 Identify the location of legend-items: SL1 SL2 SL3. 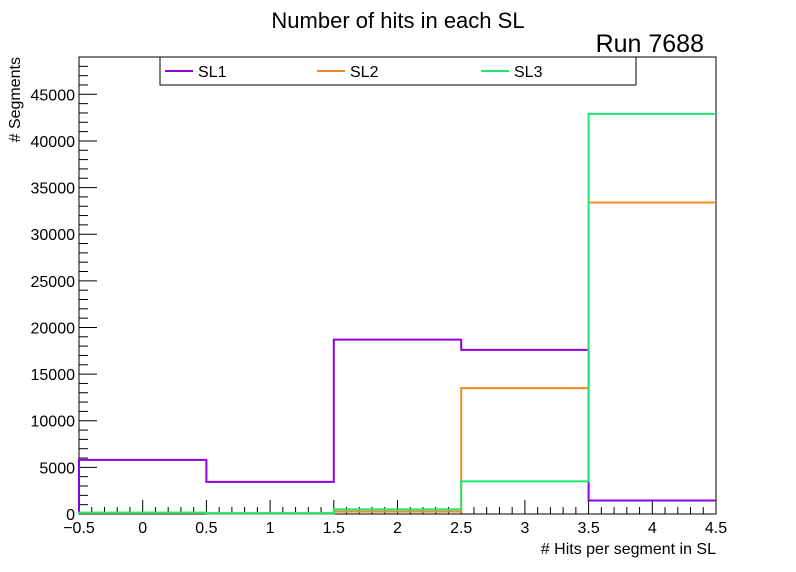
(354, 72).